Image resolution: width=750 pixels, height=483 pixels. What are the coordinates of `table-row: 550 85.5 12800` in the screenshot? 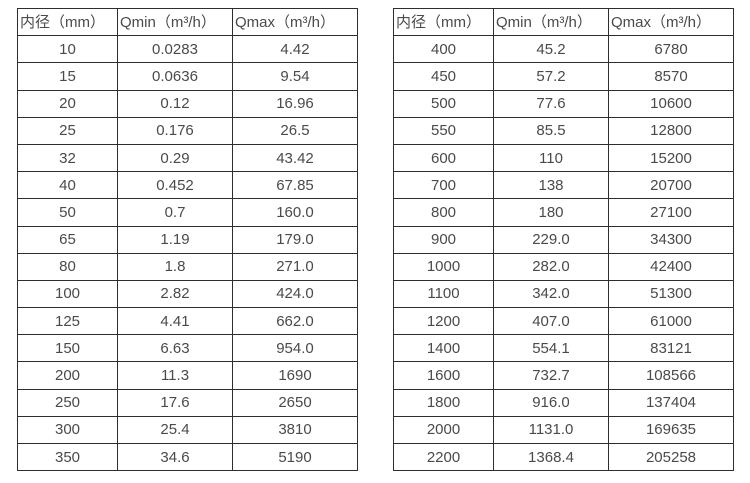 It's located at (563, 130).